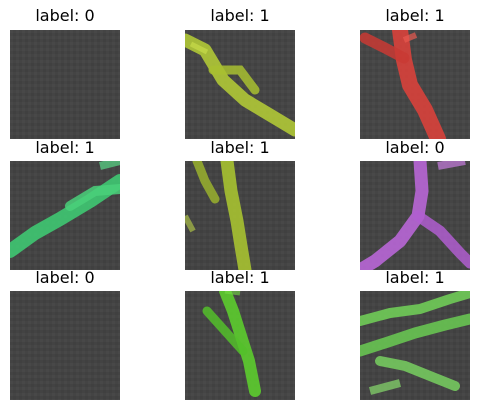 The width and height of the screenshot is (478, 411). I want to click on panel-image-6-svg, so click(415, 215).